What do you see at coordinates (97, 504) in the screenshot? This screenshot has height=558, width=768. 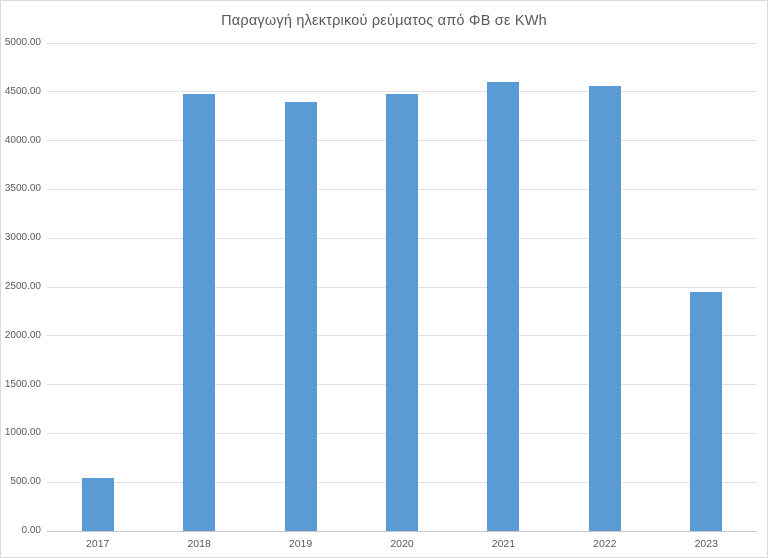 I see `bar-2017` at bounding box center [97, 504].